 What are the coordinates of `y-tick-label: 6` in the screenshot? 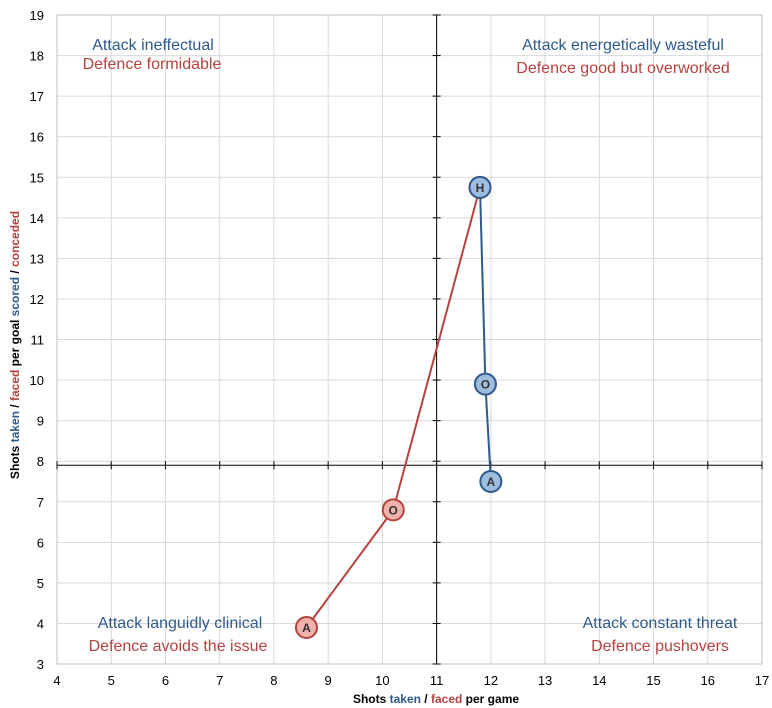 It's located at (40, 542).